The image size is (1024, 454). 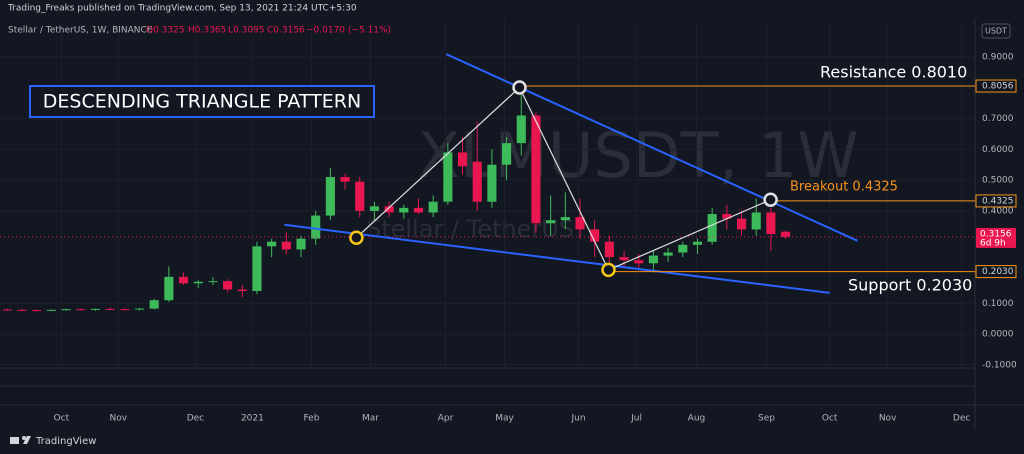 What do you see at coordinates (999, 365) in the screenshot?
I see `y-tick-label: -0.1000` at bounding box center [999, 365].